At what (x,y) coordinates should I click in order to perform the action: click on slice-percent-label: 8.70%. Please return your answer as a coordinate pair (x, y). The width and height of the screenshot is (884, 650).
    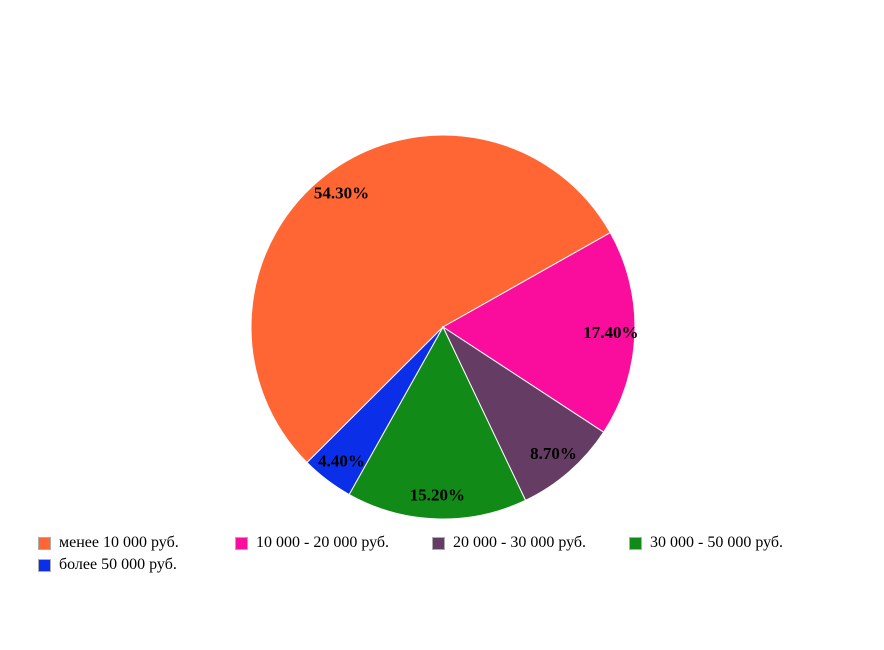
    Looking at the image, I should click on (553, 453).